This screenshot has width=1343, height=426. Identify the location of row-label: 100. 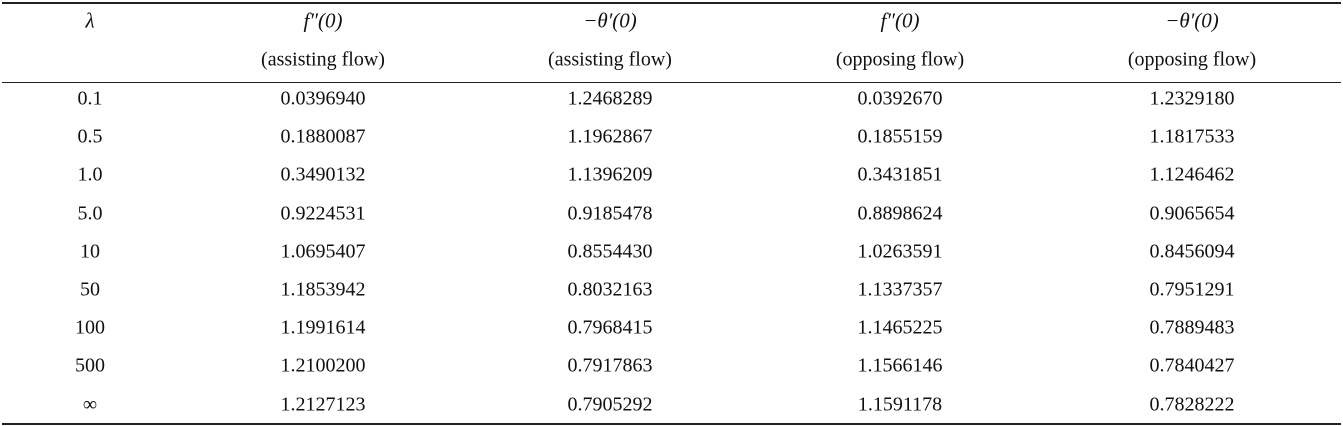
(90, 327).